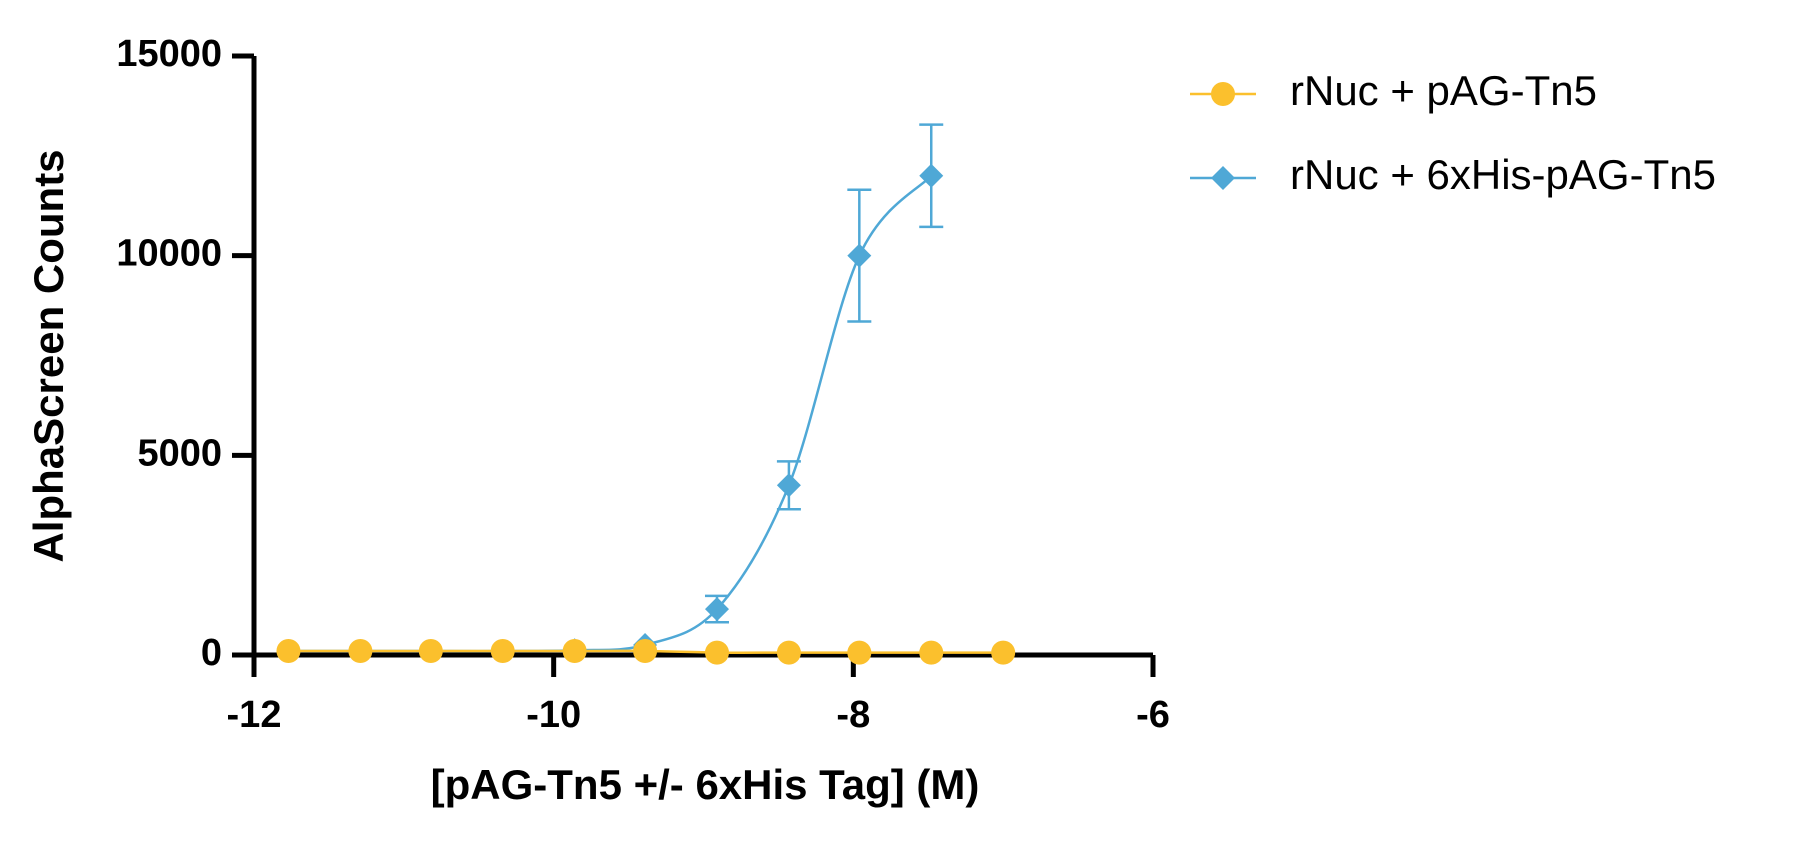 The width and height of the screenshot is (1795, 841). What do you see at coordinates (553, 715) in the screenshot?
I see `x-tick-label: -10` at bounding box center [553, 715].